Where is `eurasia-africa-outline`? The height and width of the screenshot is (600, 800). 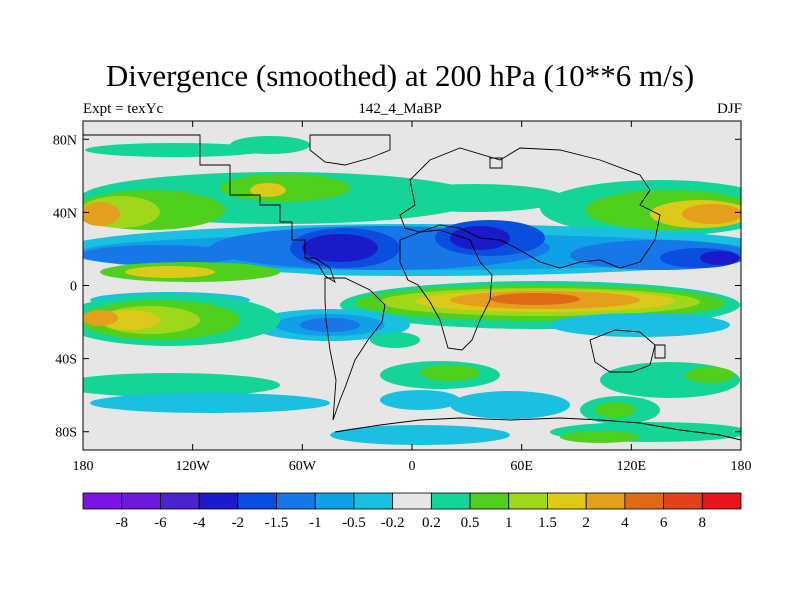
eurasia-africa-outline is located at coordinates (446, 290).